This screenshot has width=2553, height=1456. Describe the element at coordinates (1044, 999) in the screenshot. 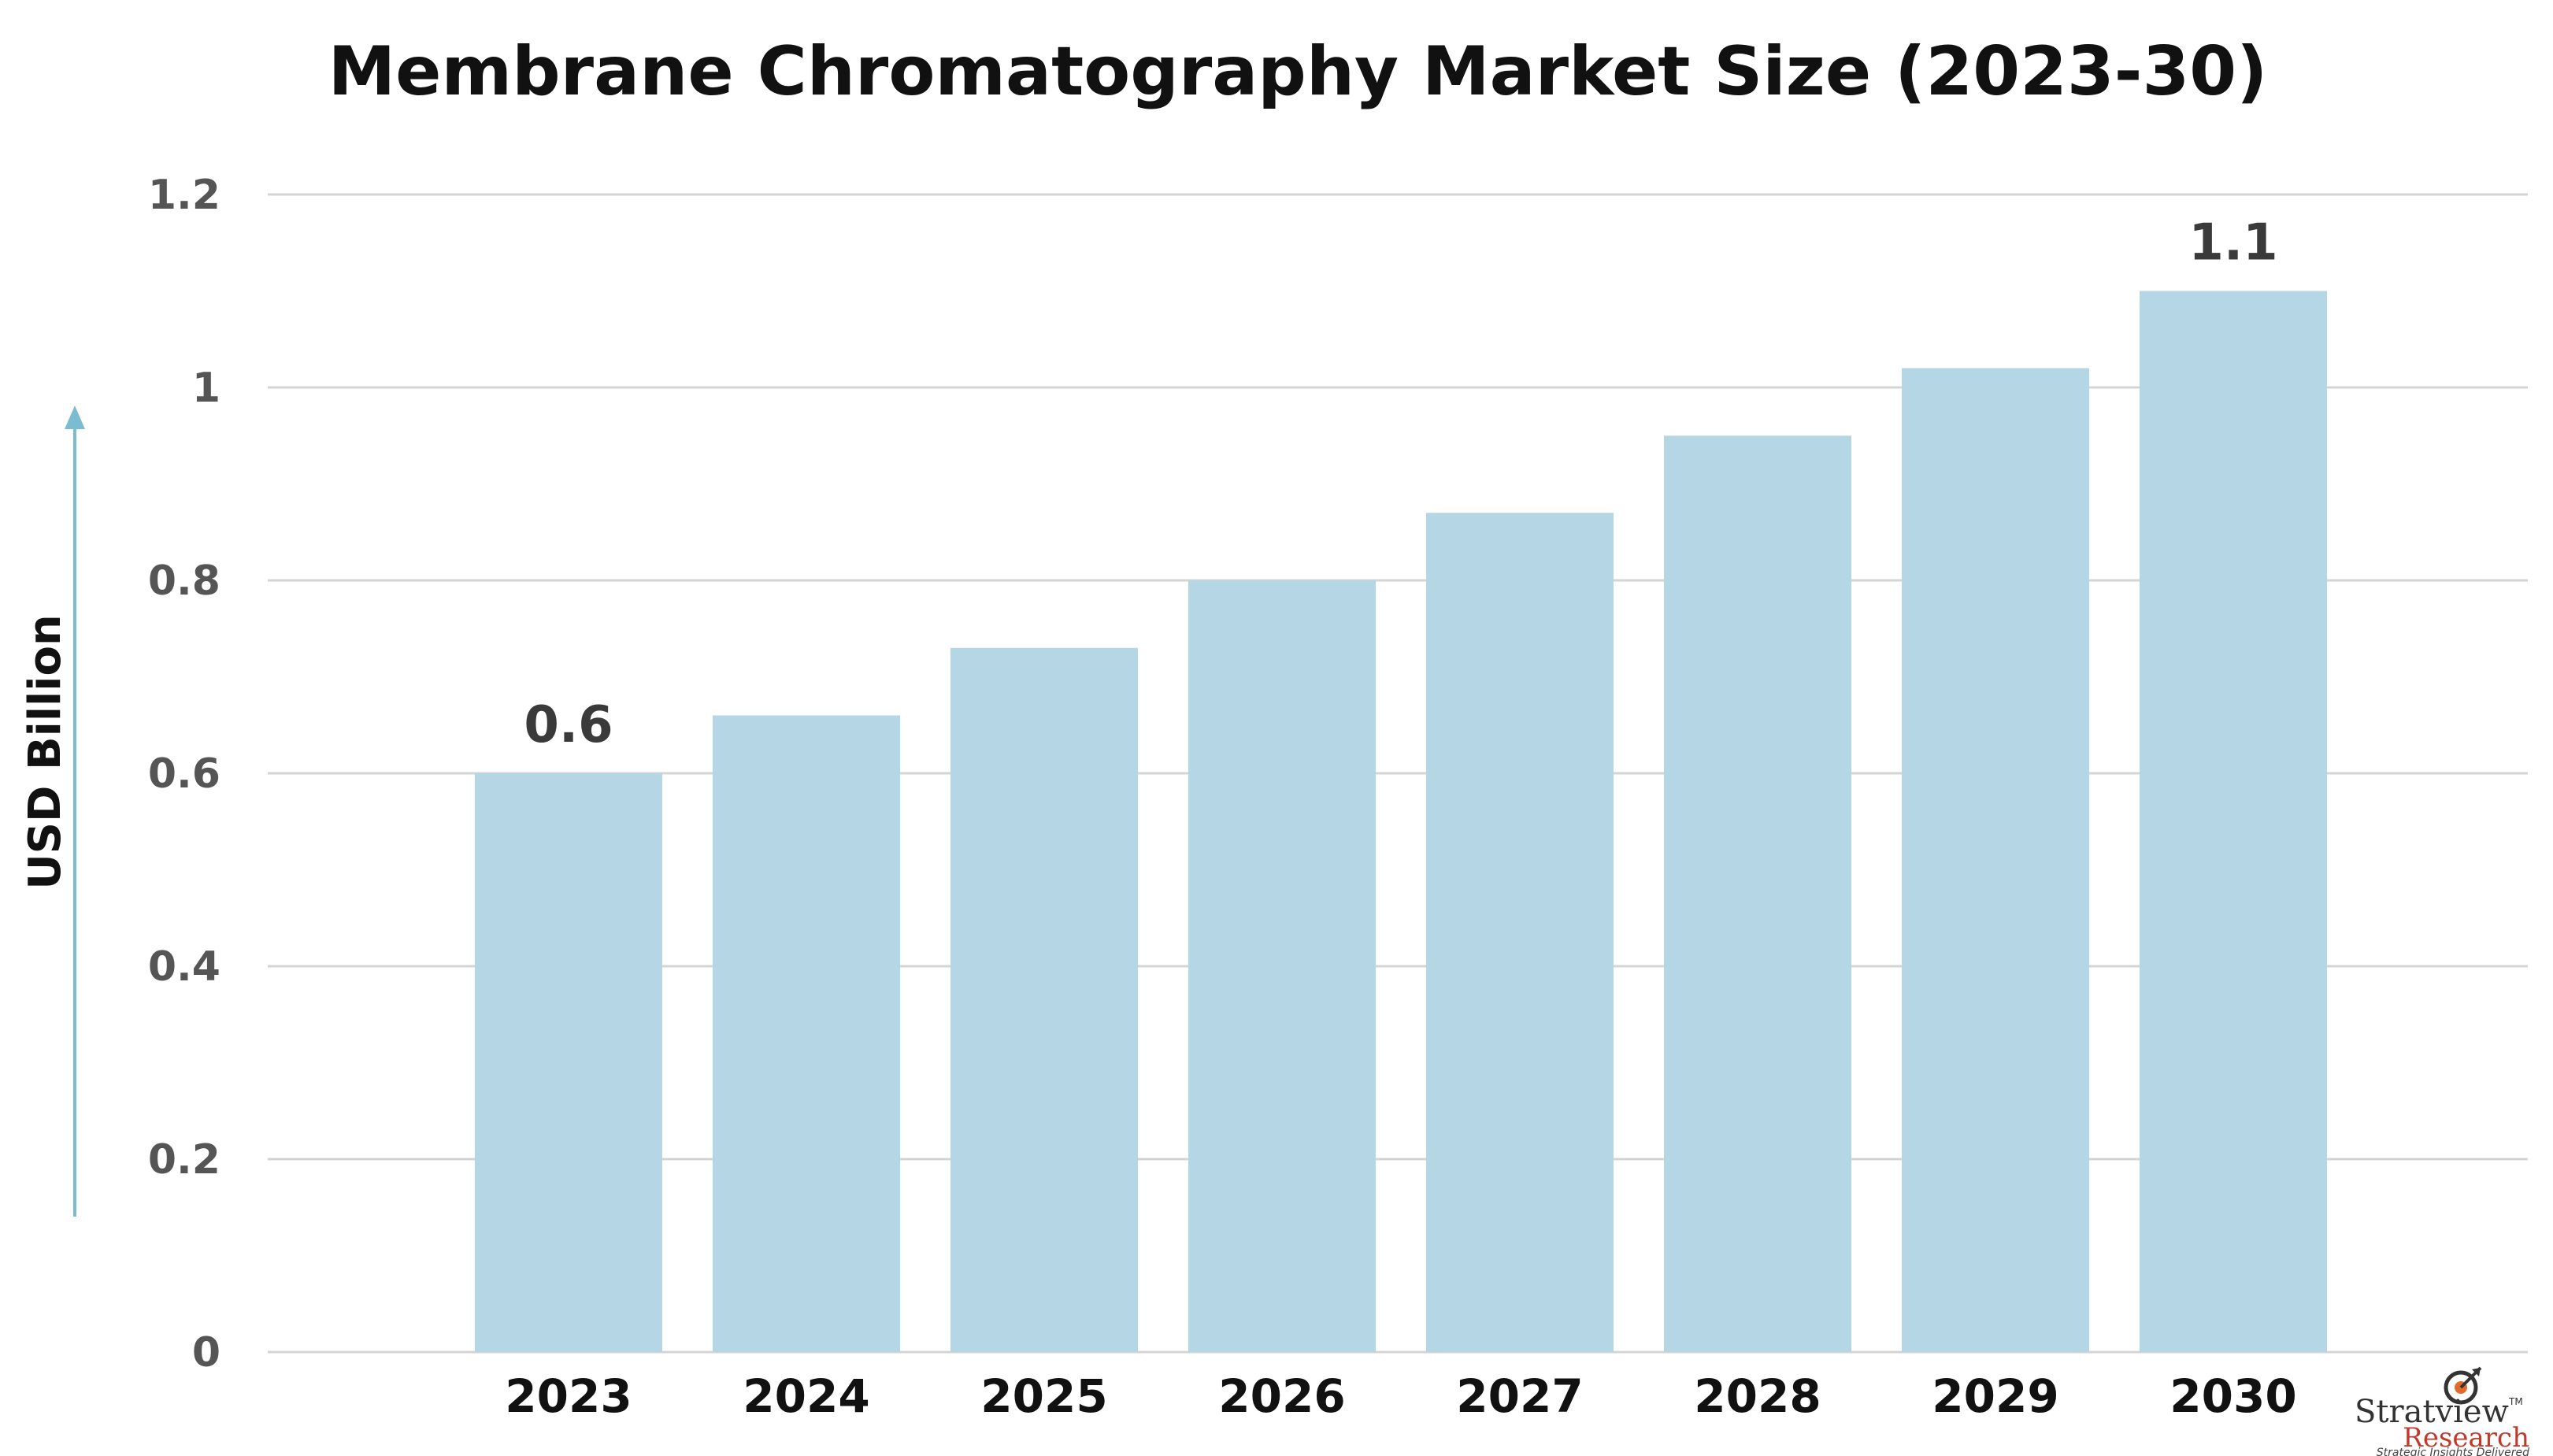

I see `bar-2025` at that location.